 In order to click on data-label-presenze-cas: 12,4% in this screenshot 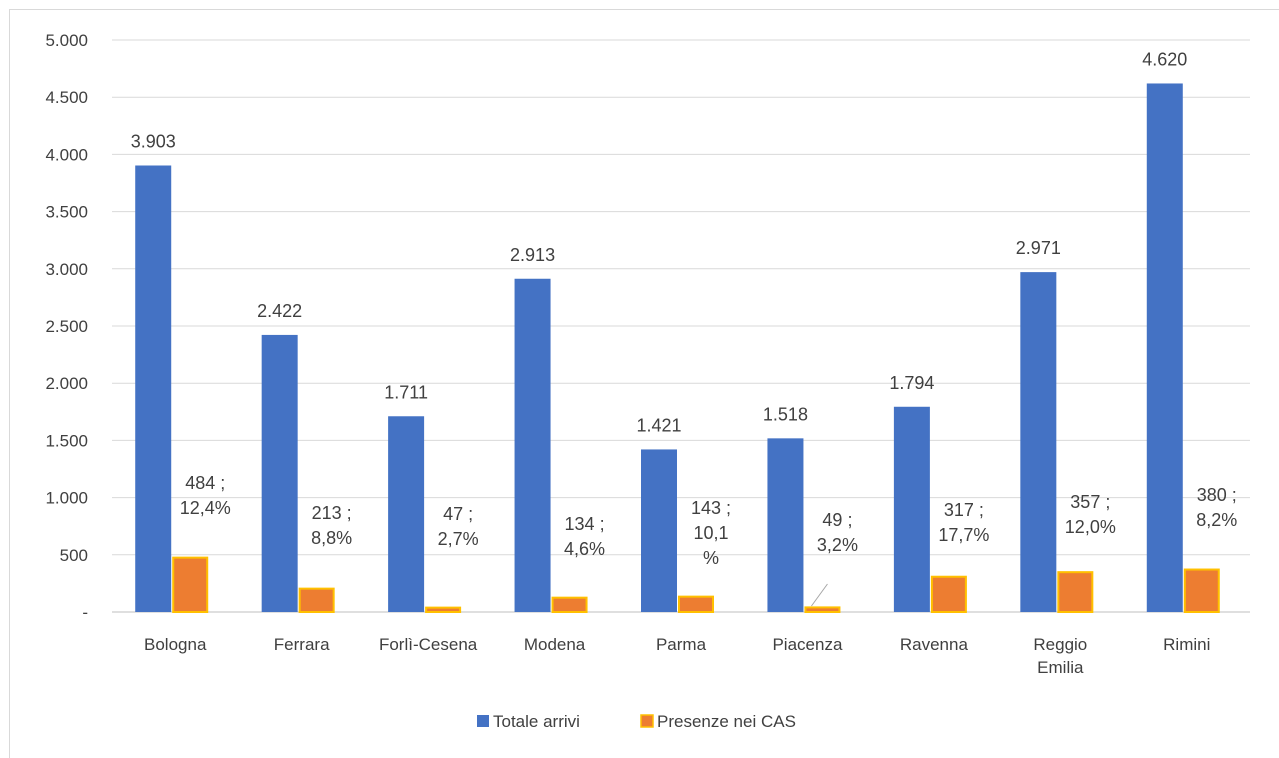, I will do `click(205, 508)`.